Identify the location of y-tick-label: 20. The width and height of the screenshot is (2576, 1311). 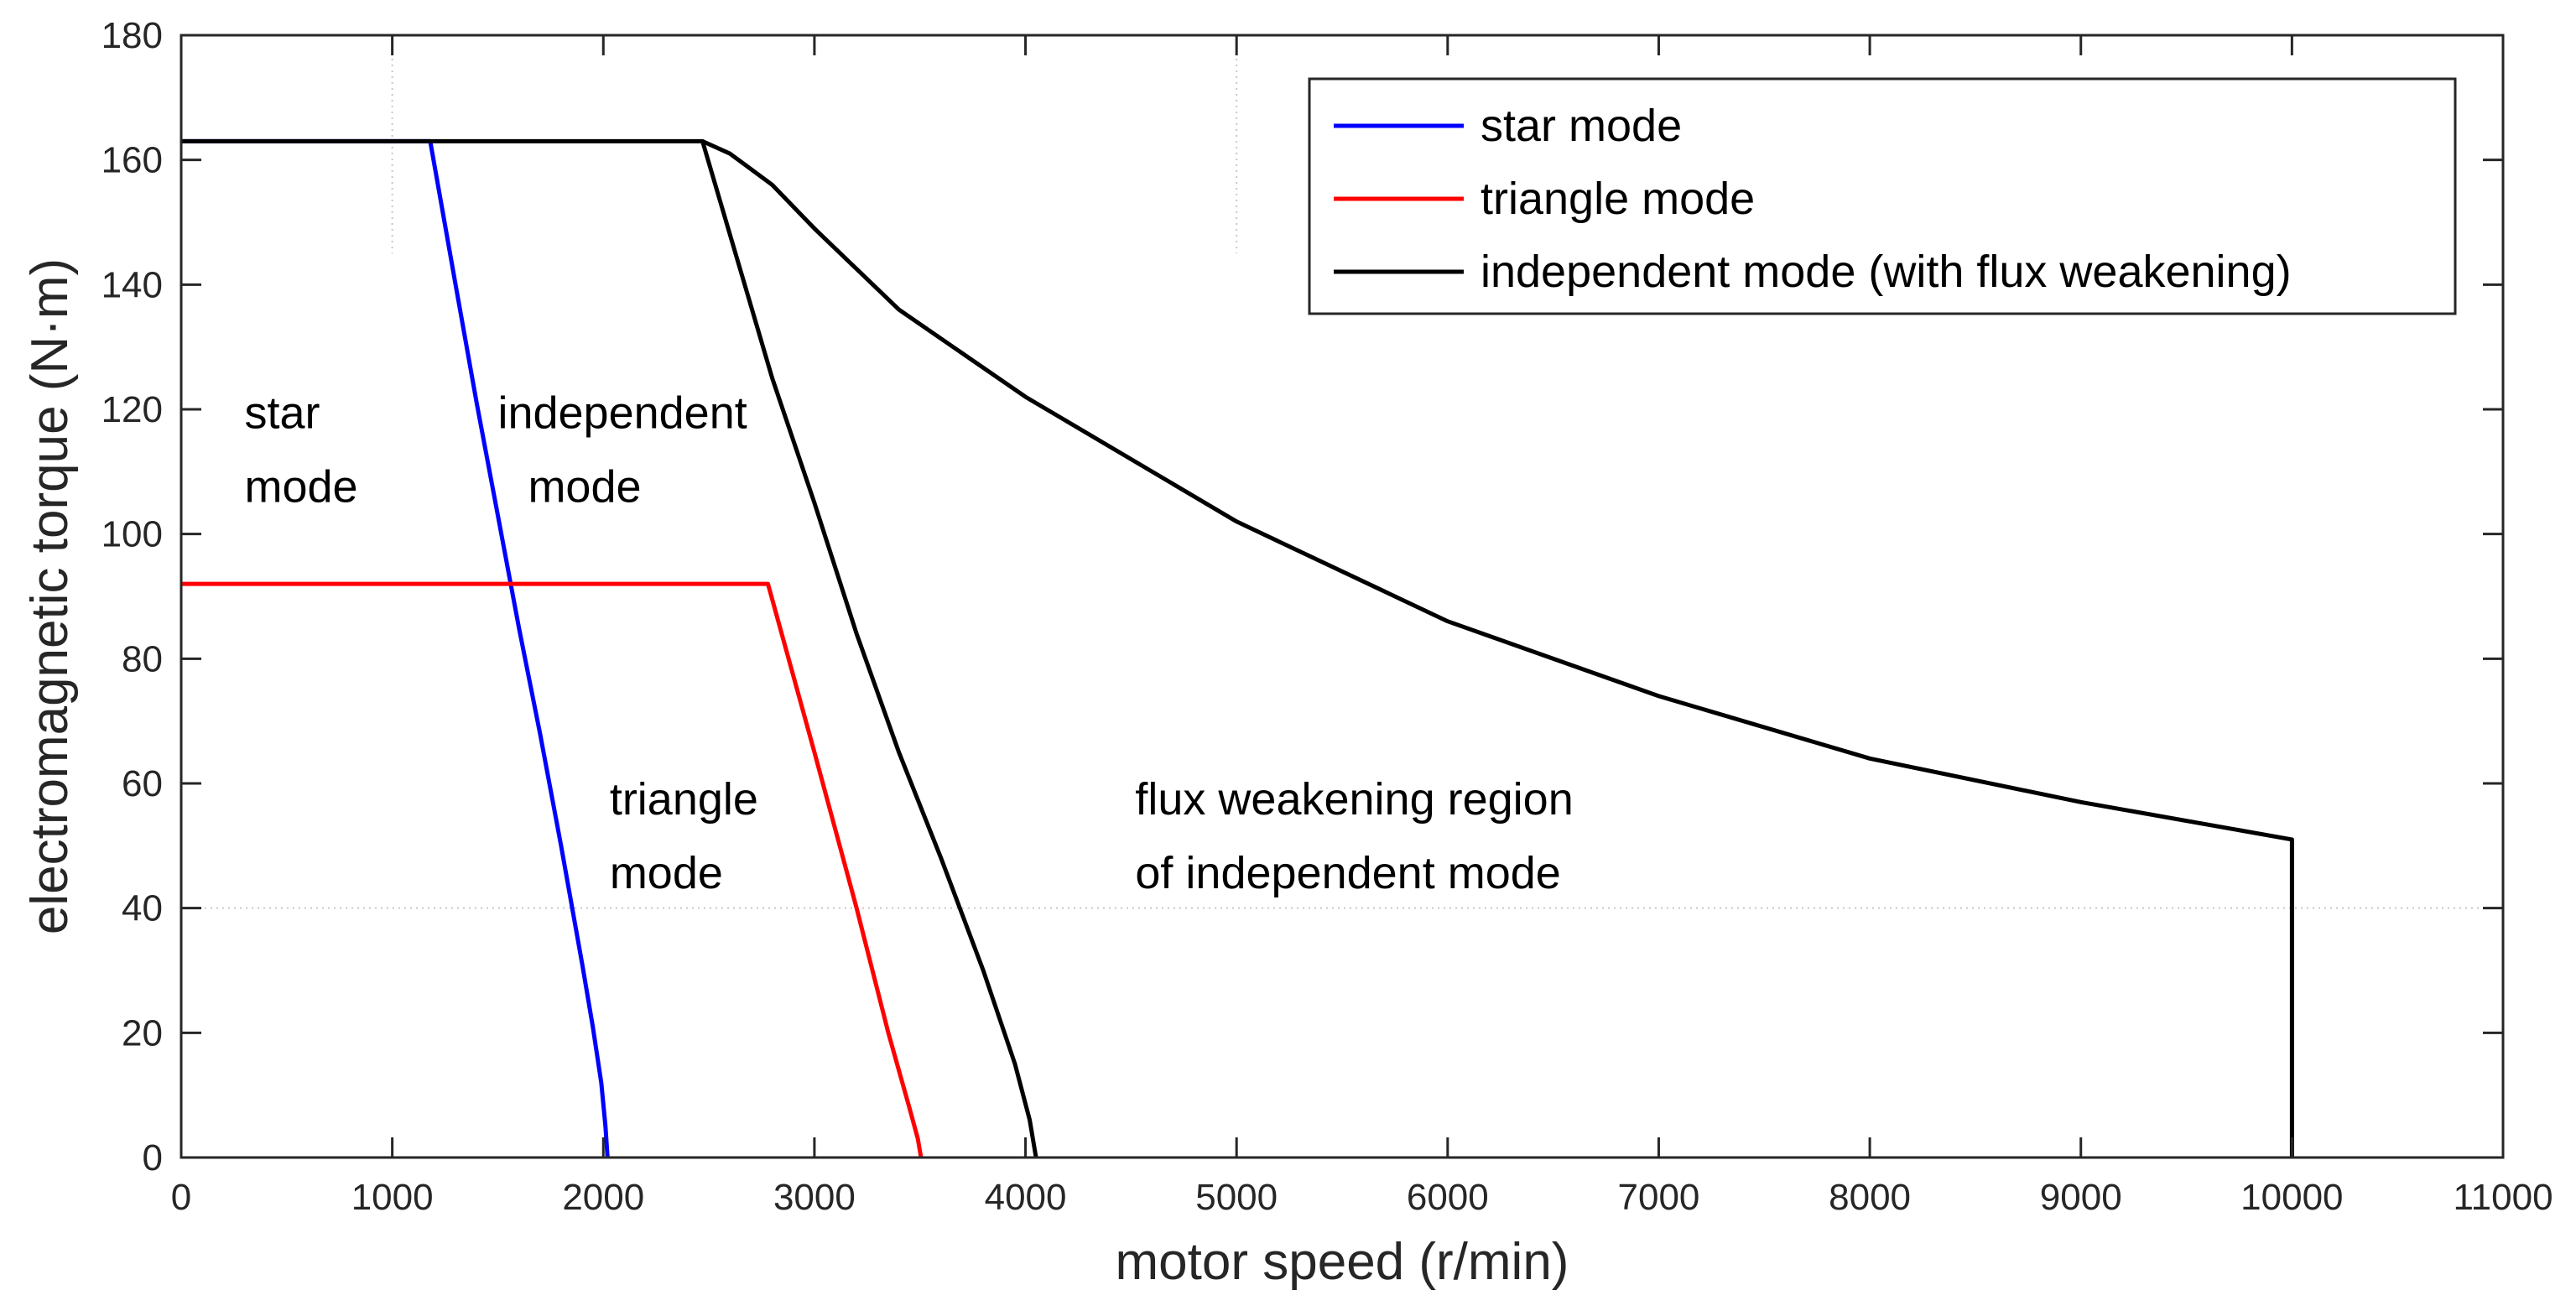
(142, 1032).